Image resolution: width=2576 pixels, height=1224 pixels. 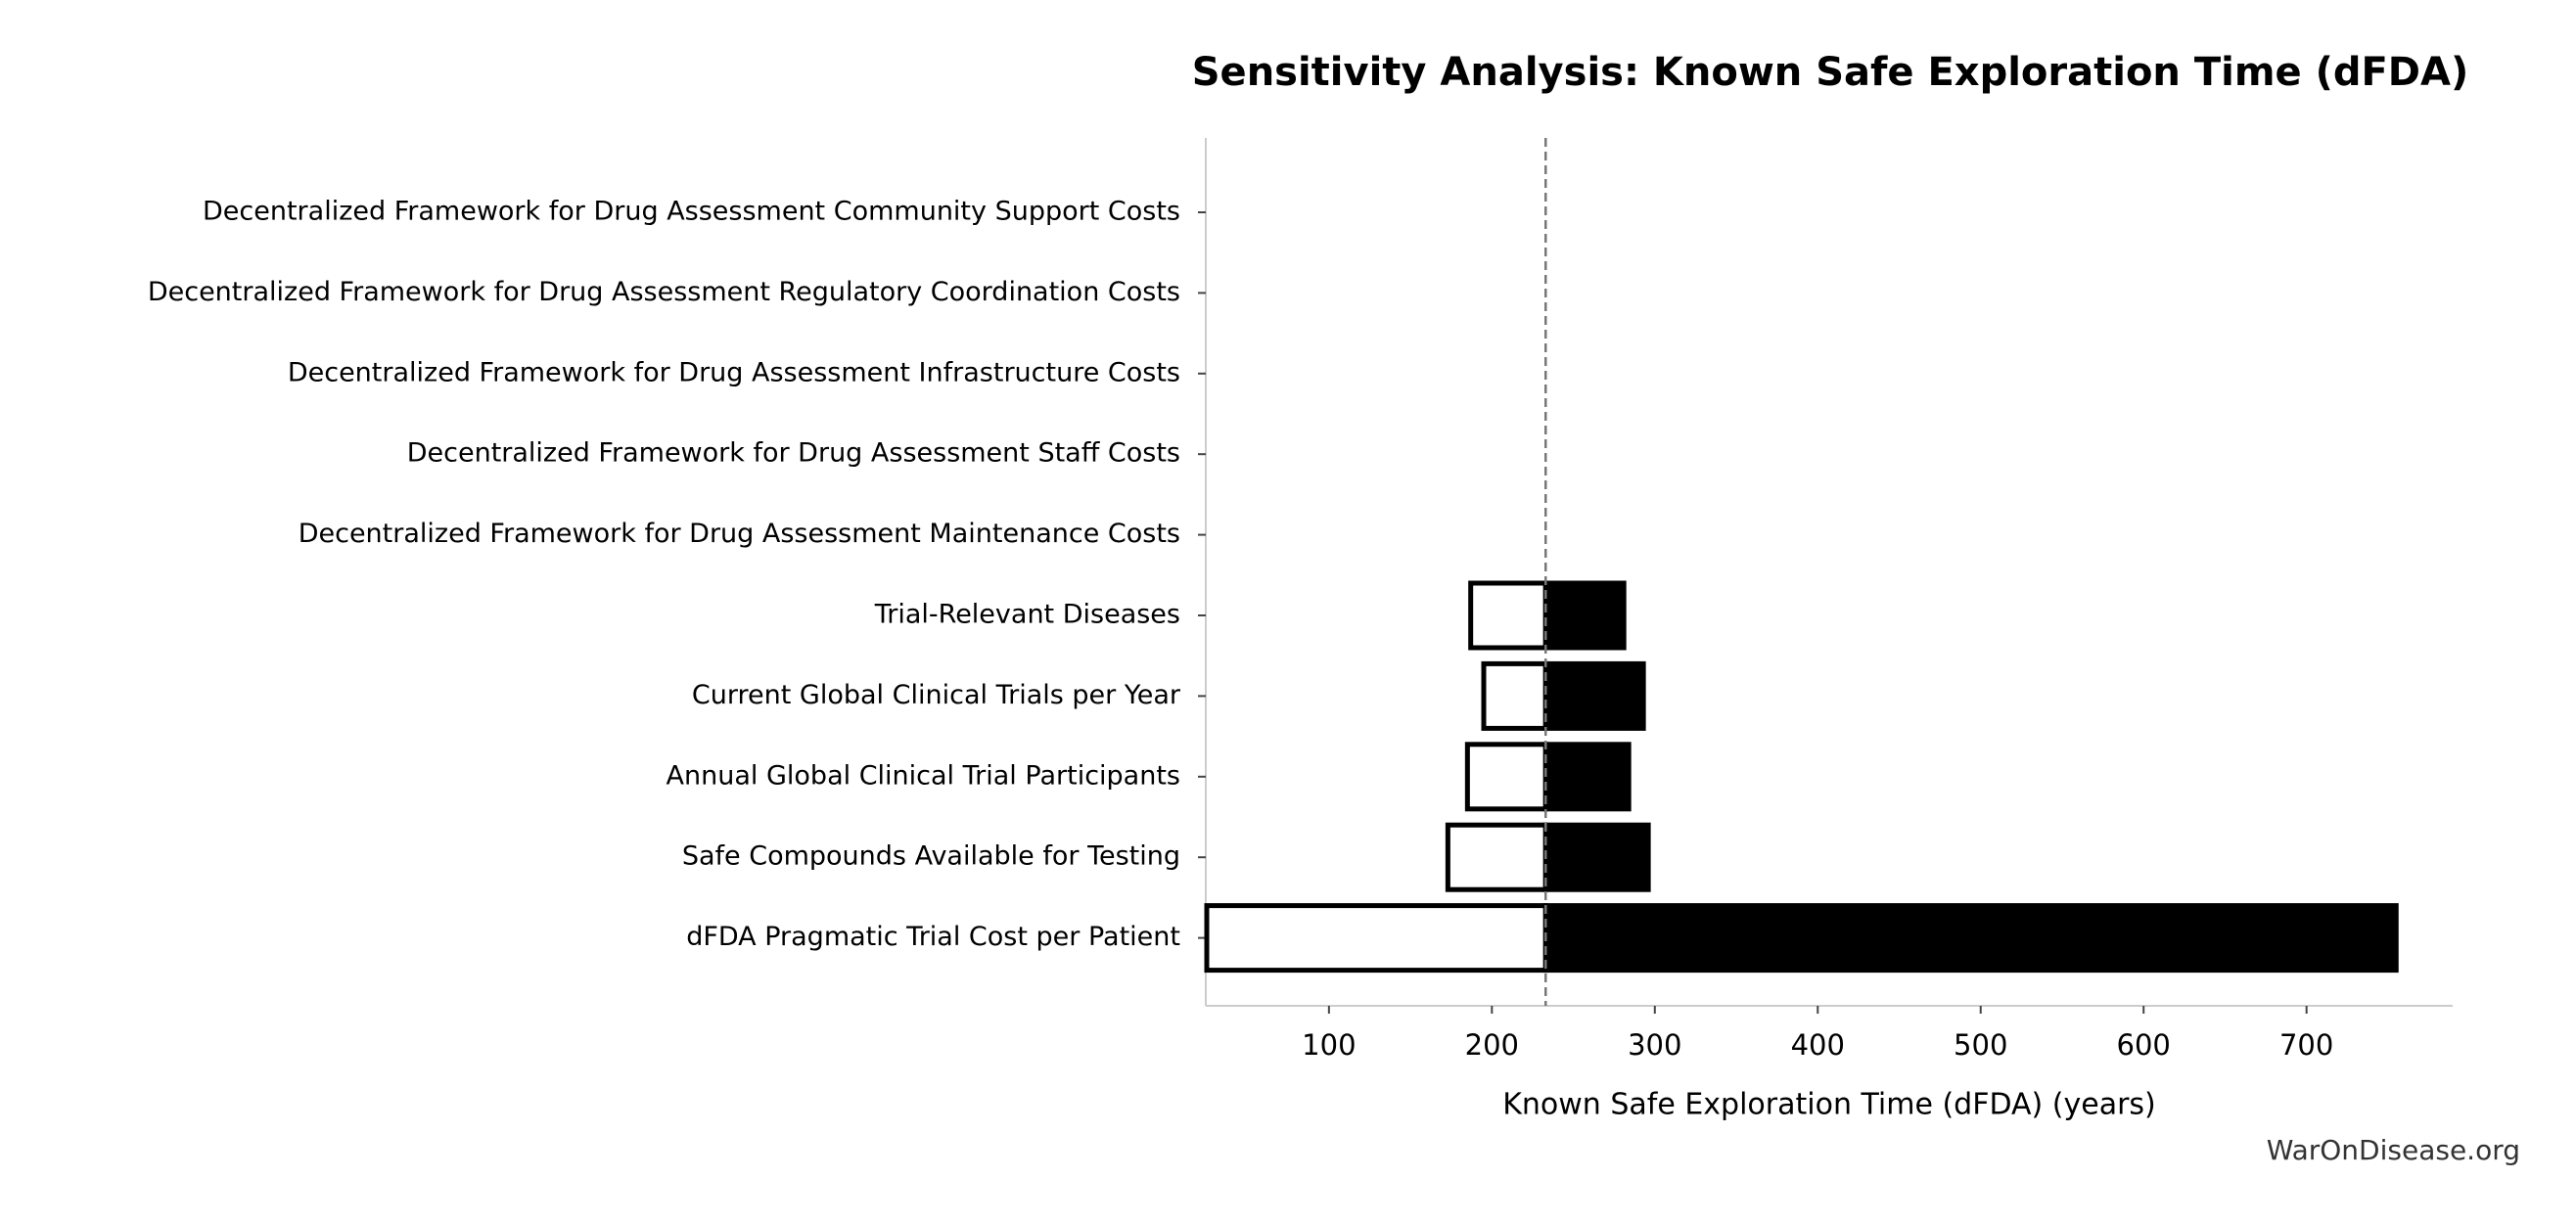 I want to click on x-tick-label: 200, so click(x=1492, y=1045).